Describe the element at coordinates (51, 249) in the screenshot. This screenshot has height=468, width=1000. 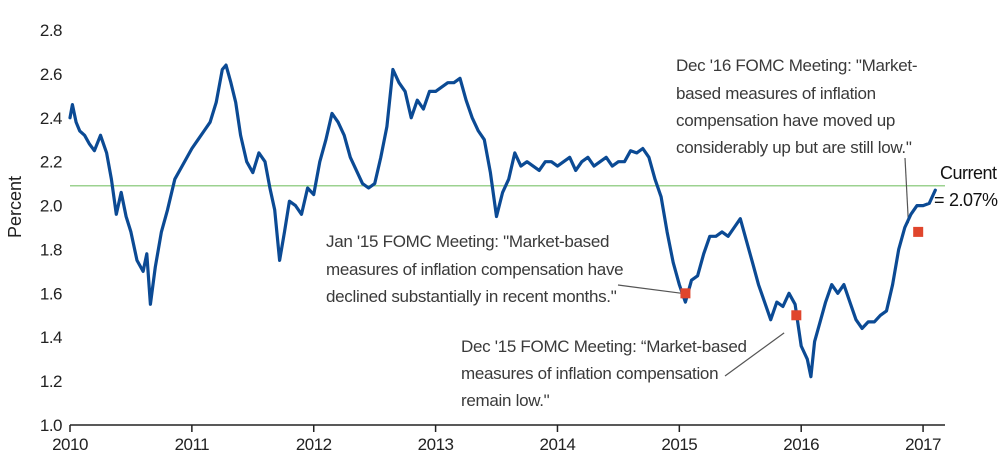
I see `y-tick-label: 1.8` at that location.